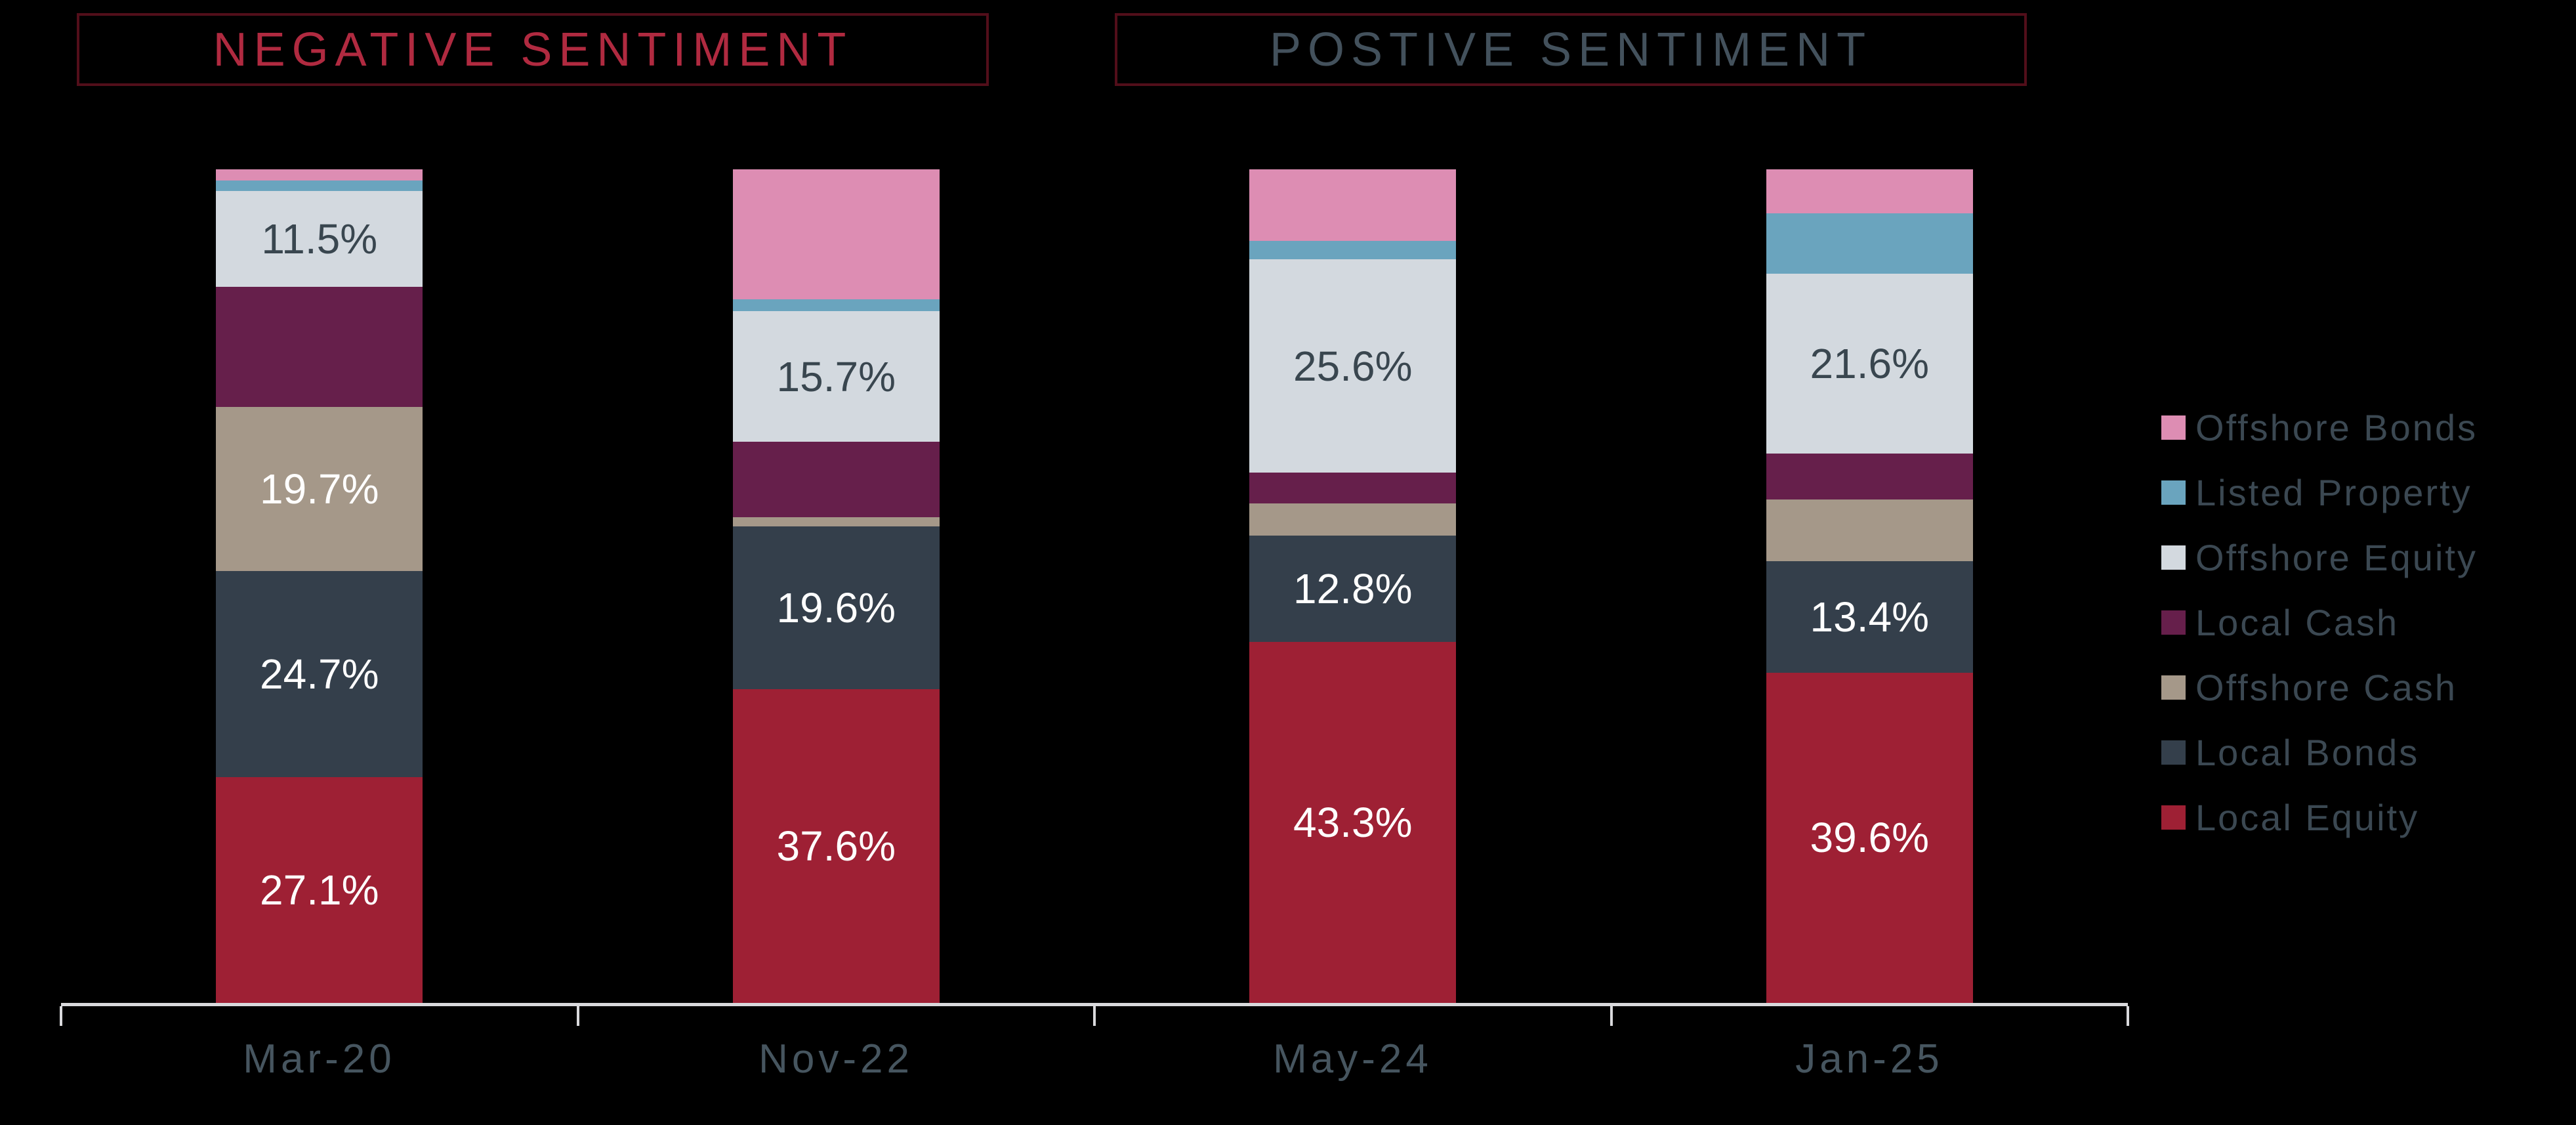 This screenshot has height=1125, width=2576. Describe the element at coordinates (1353, 1059) in the screenshot. I see `x-axis-label-may-24: May-24` at that location.